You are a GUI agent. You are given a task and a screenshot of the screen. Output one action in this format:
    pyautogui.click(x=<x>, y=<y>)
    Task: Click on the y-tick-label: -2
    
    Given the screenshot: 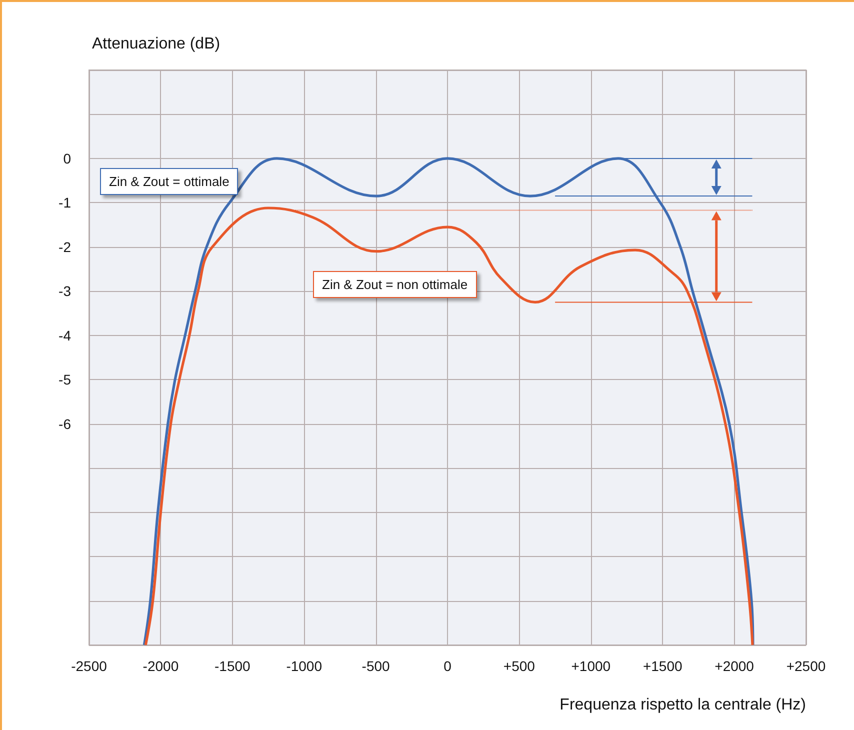 What is the action you would take?
    pyautogui.click(x=65, y=246)
    